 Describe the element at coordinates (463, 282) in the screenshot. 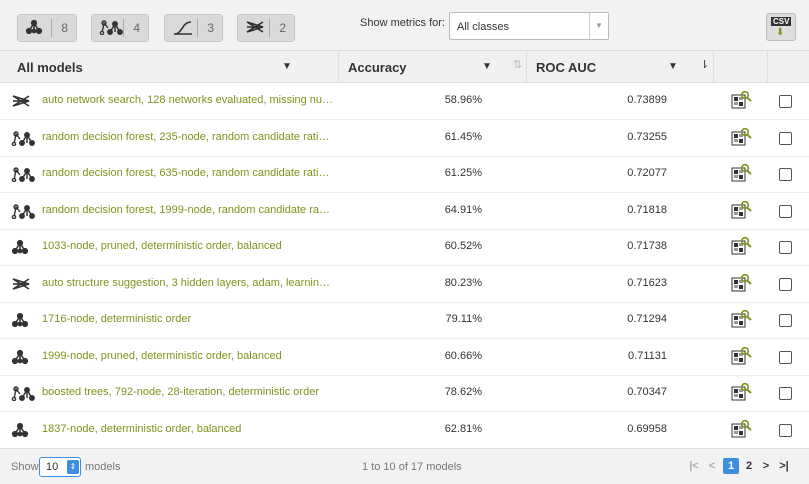

I see `accuracy: 80.23%` at that location.